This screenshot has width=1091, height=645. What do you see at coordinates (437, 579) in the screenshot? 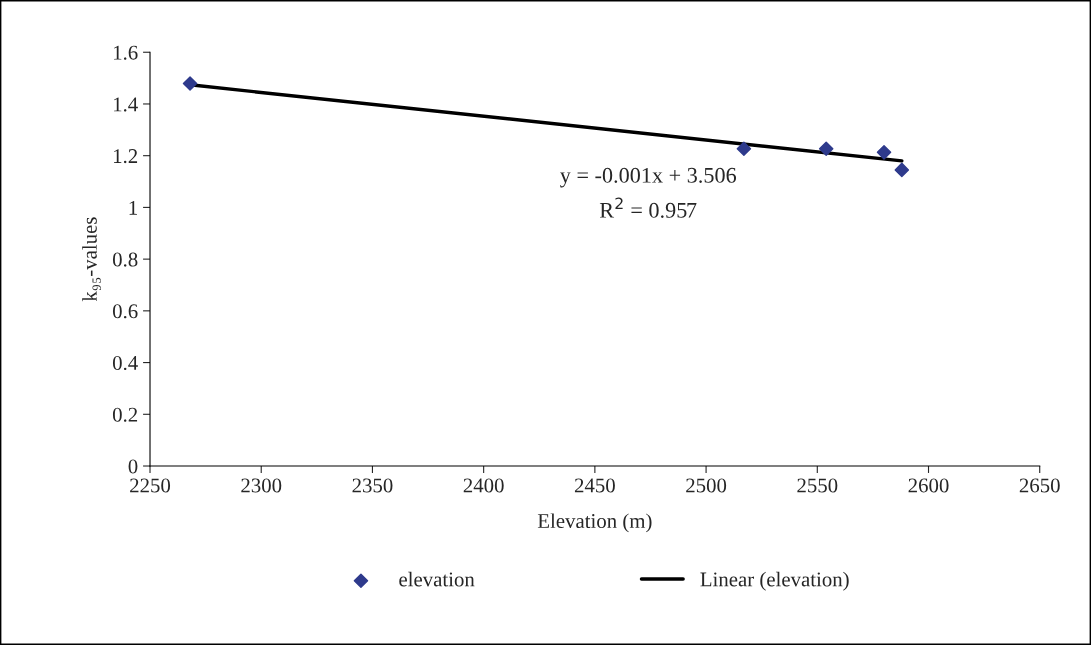
I see `legend-label: elevation` at bounding box center [437, 579].